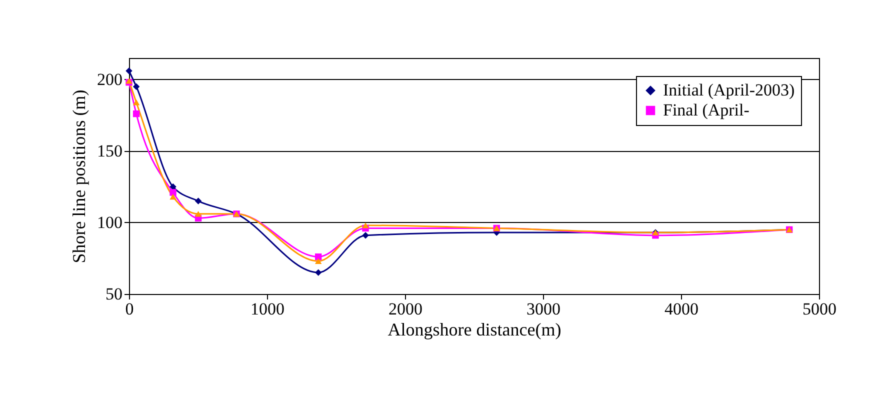 The height and width of the screenshot is (403, 883). Describe the element at coordinates (109, 150) in the screenshot. I see `y-tick-label: 150` at that location.